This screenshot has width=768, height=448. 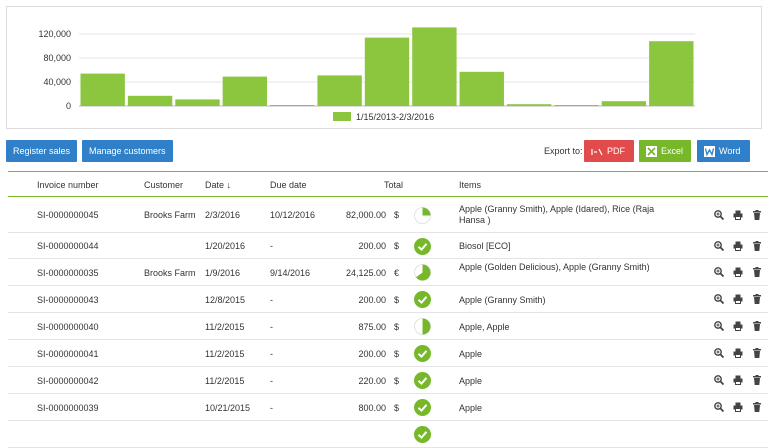 I want to click on header-date: Date ↓, so click(x=218, y=185).